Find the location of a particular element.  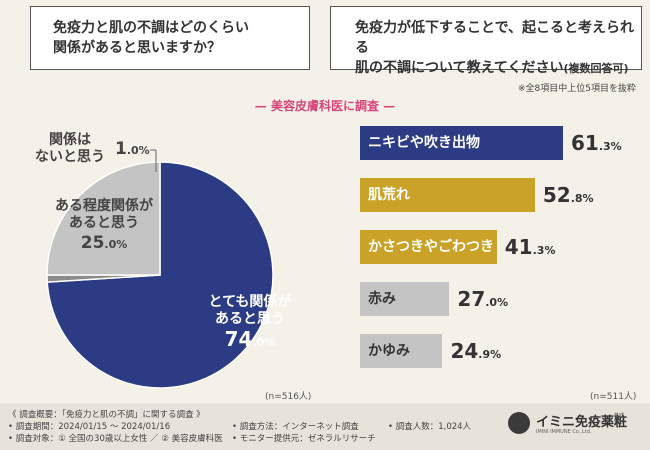

footer-title: 《 調査概要：「免疫力と肌の不調」に関する調査 》 is located at coordinates (106, 415).